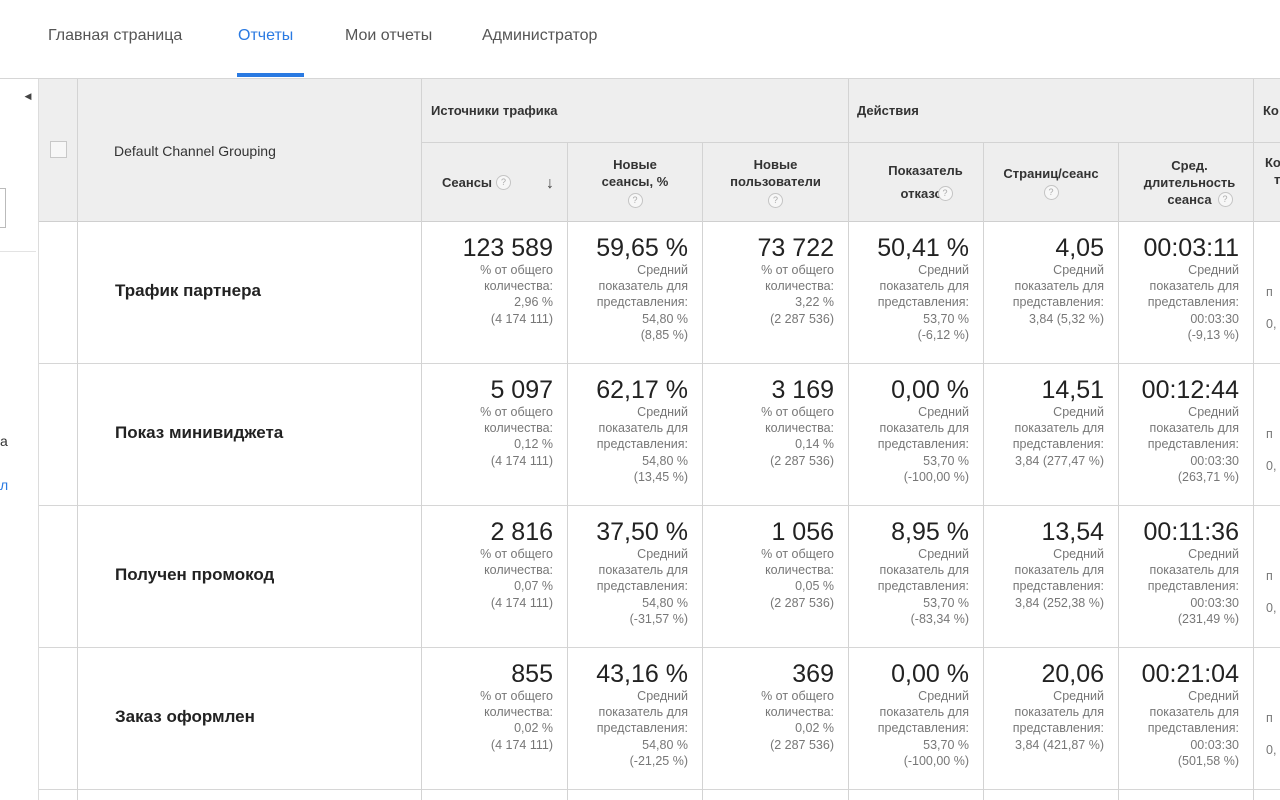 The height and width of the screenshot is (800, 1280). What do you see at coordinates (939, 618) in the screenshot?
I see `metric-comparison-text: (-83,34 %)` at bounding box center [939, 618].